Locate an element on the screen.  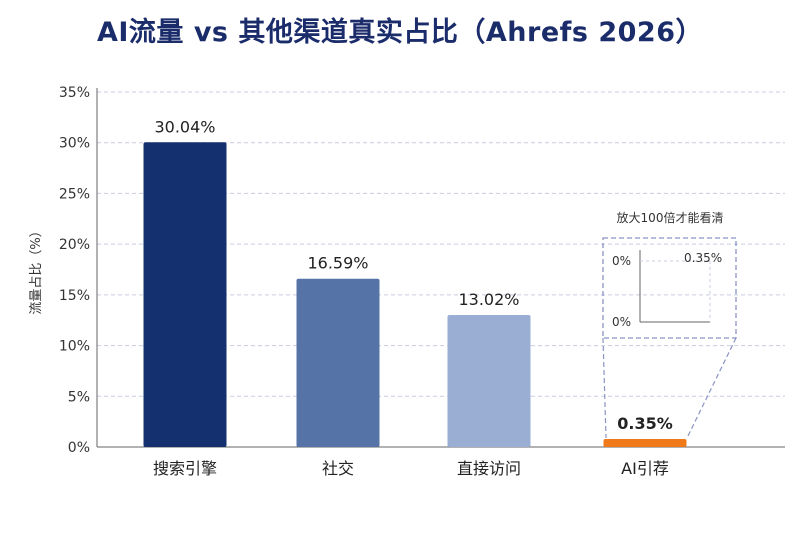
y-tick-label: 10% is located at coordinates (74, 347).